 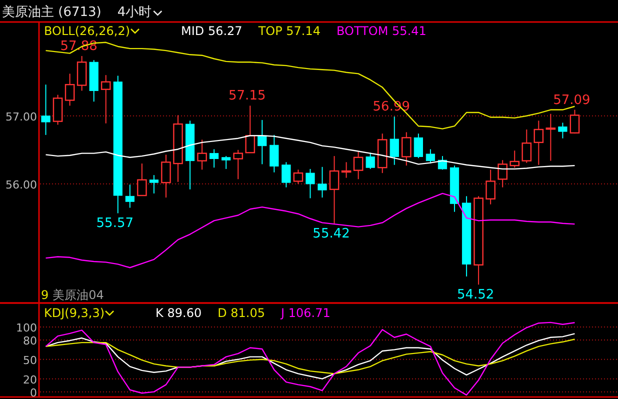 I want to click on annotation: 55.42, so click(x=331, y=234).